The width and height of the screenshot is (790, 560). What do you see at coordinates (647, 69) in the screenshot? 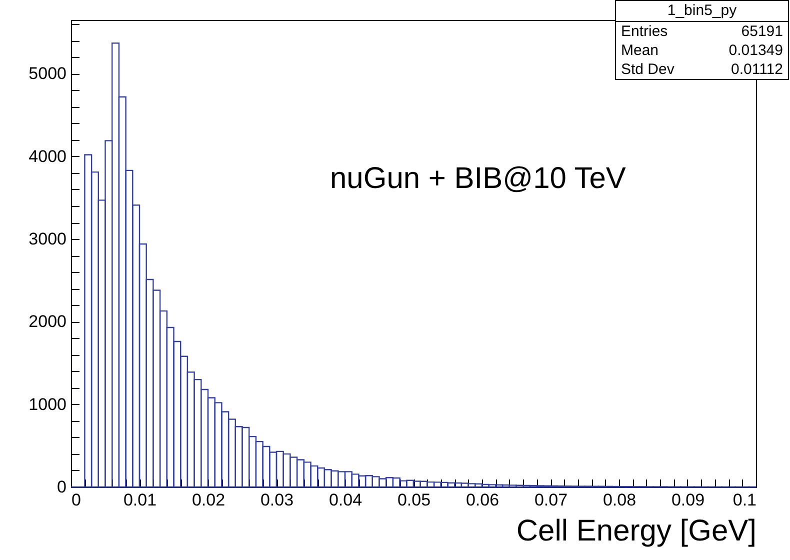
I see `annotation: Std Dev` at bounding box center [647, 69].